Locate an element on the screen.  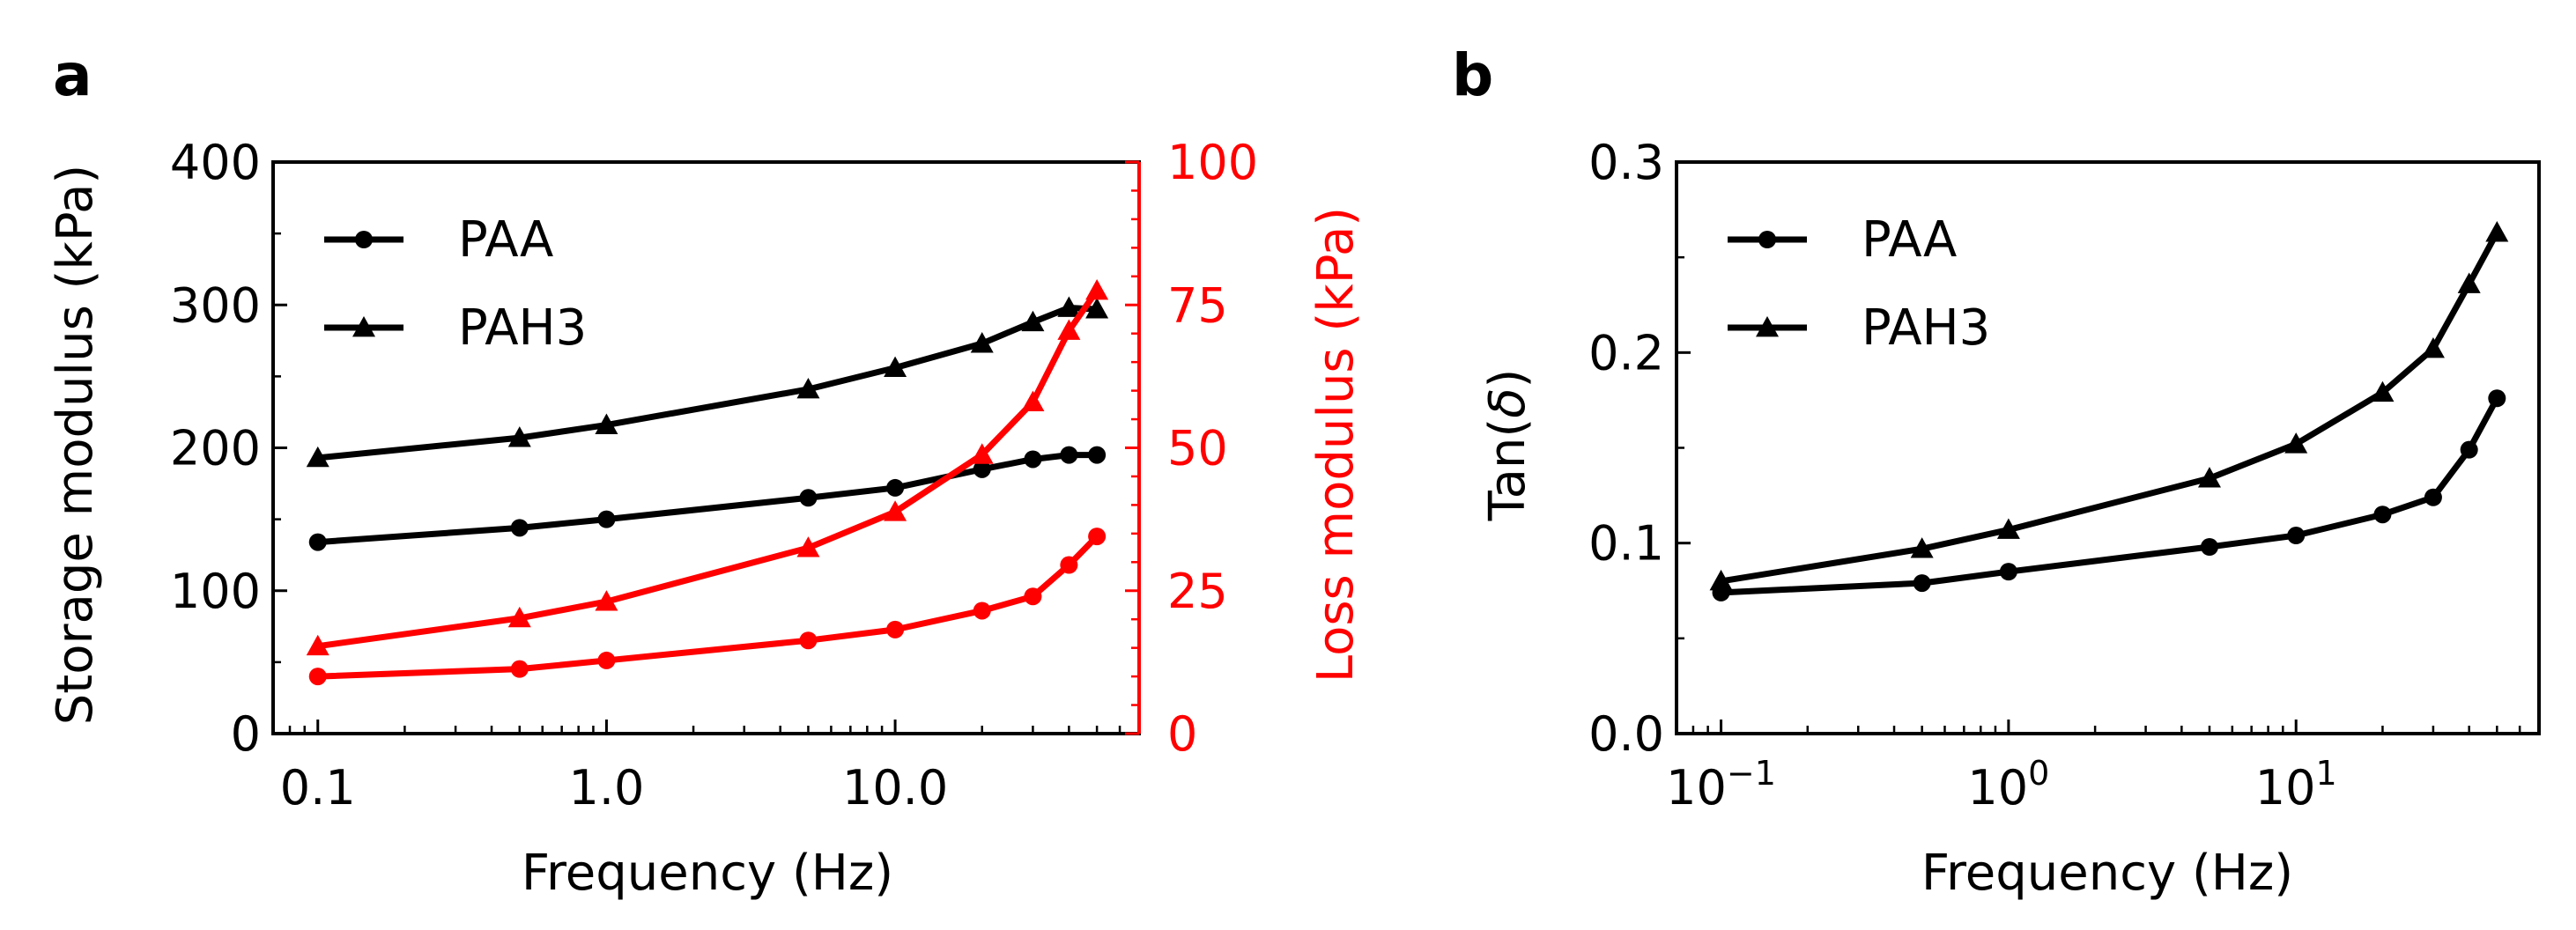
y-tick-label: 400 is located at coordinates (216, 163).